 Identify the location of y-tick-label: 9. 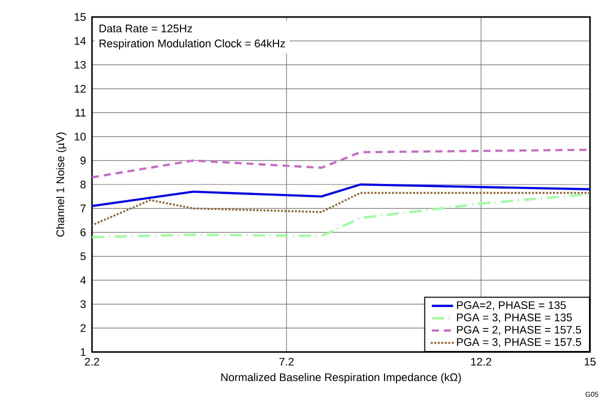
(83, 160).